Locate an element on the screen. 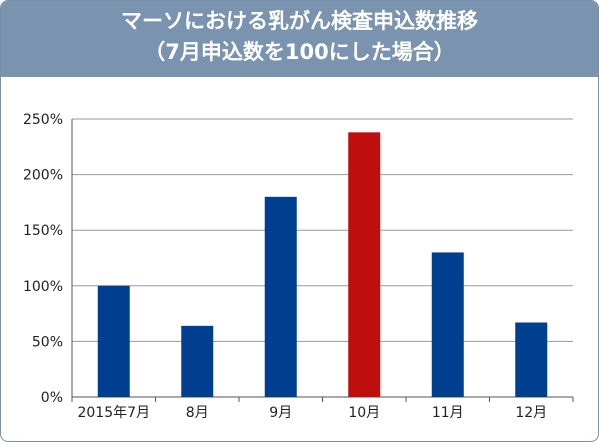 This screenshot has height=442, width=599. x-tick-label: 2015年7月 is located at coordinates (113, 413).